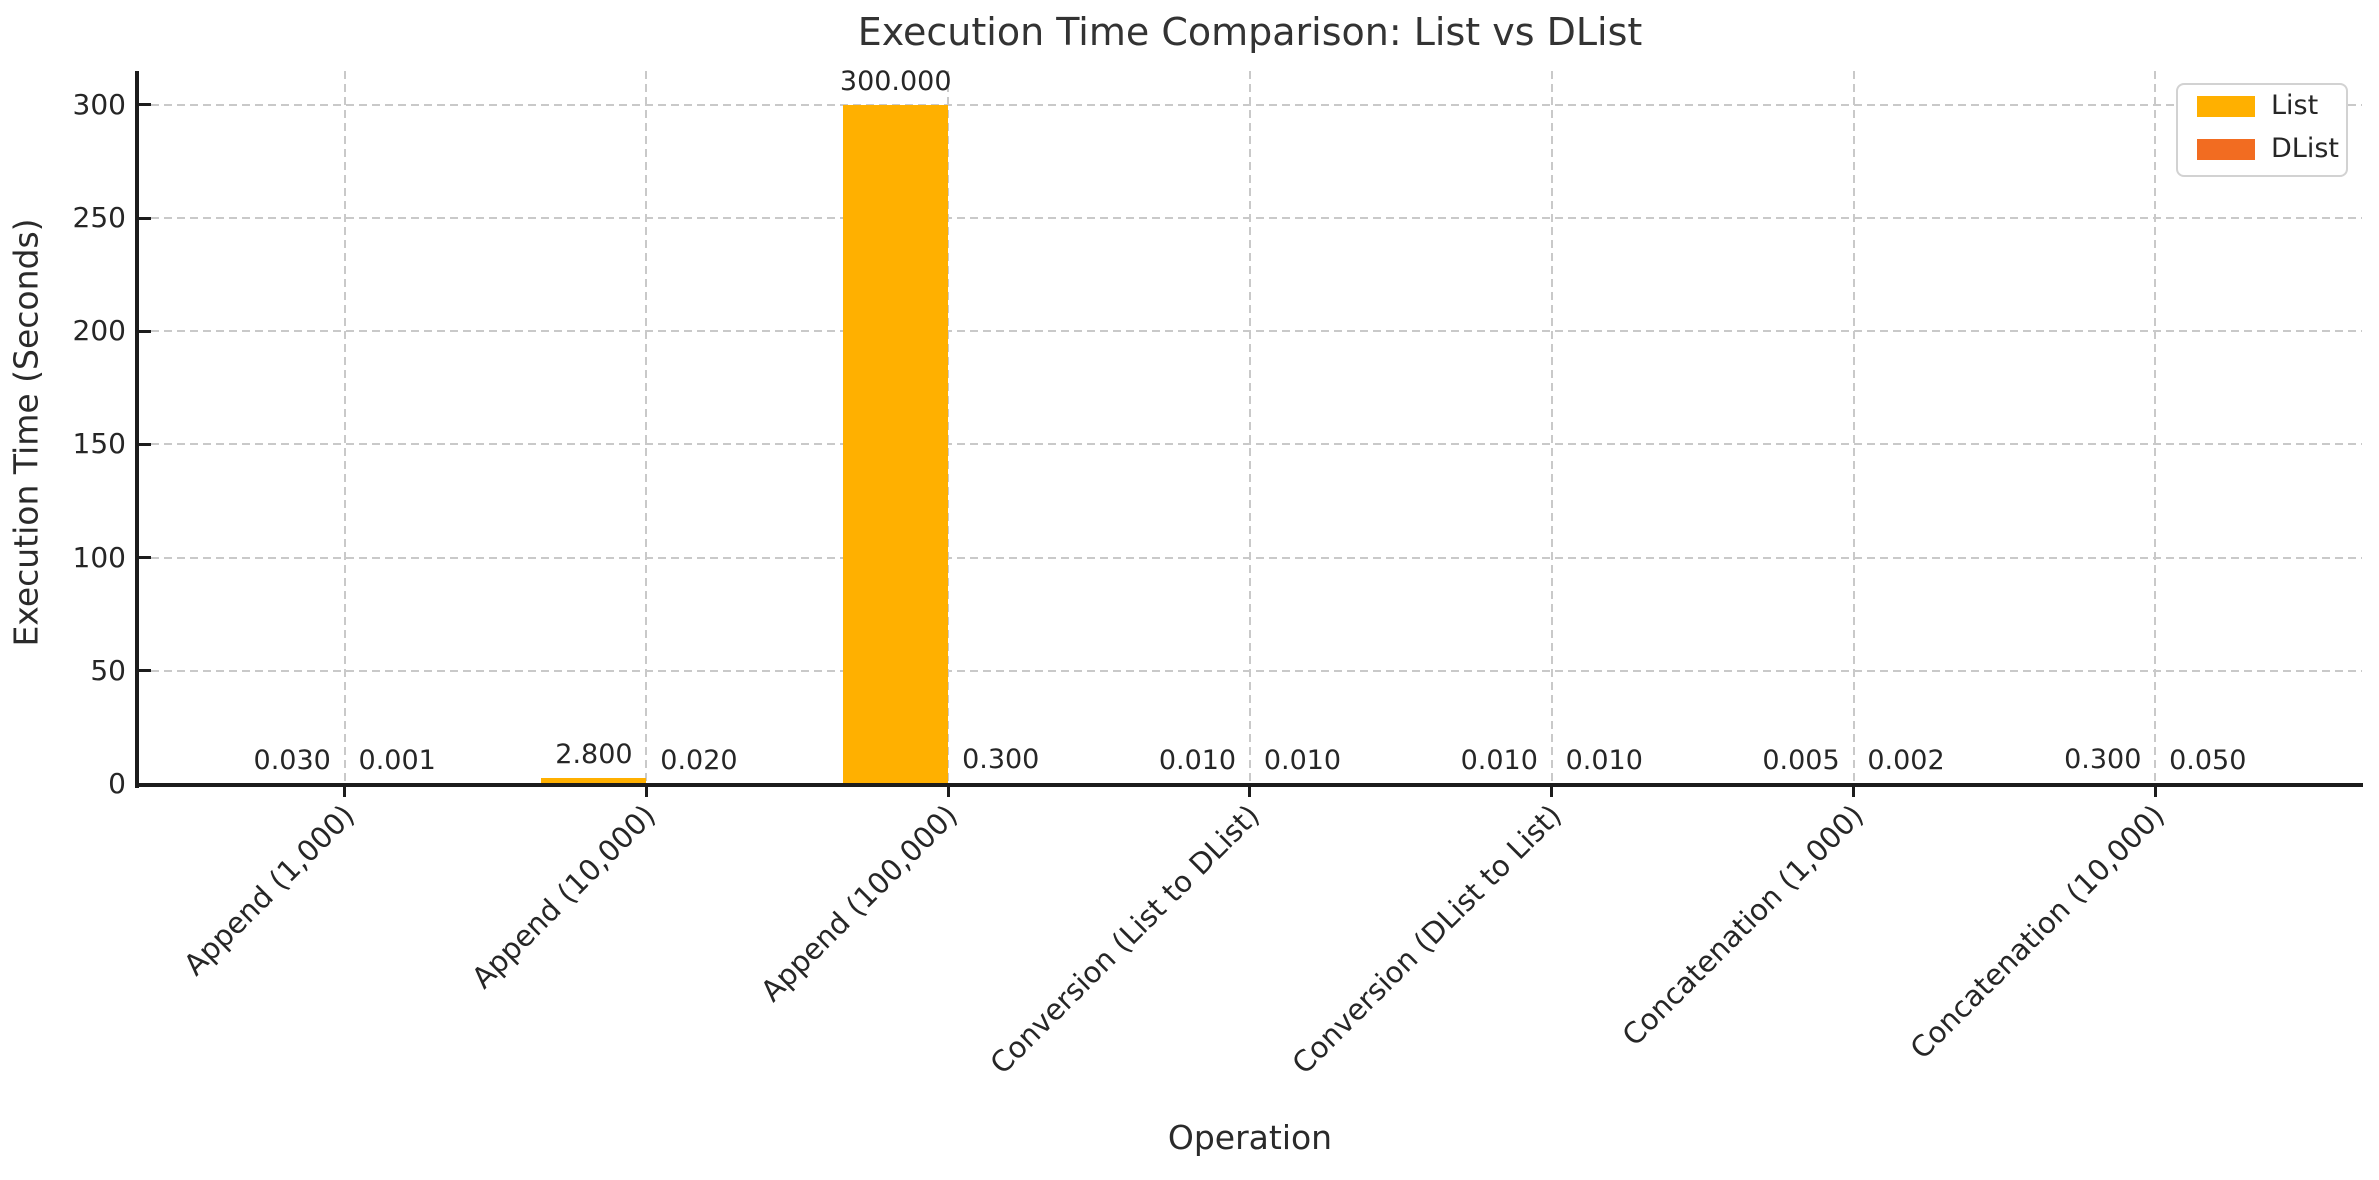 This screenshot has height=1180, width=2379. Describe the element at coordinates (268, 890) in the screenshot. I see `x-tick-label: Append (1,000)` at that location.